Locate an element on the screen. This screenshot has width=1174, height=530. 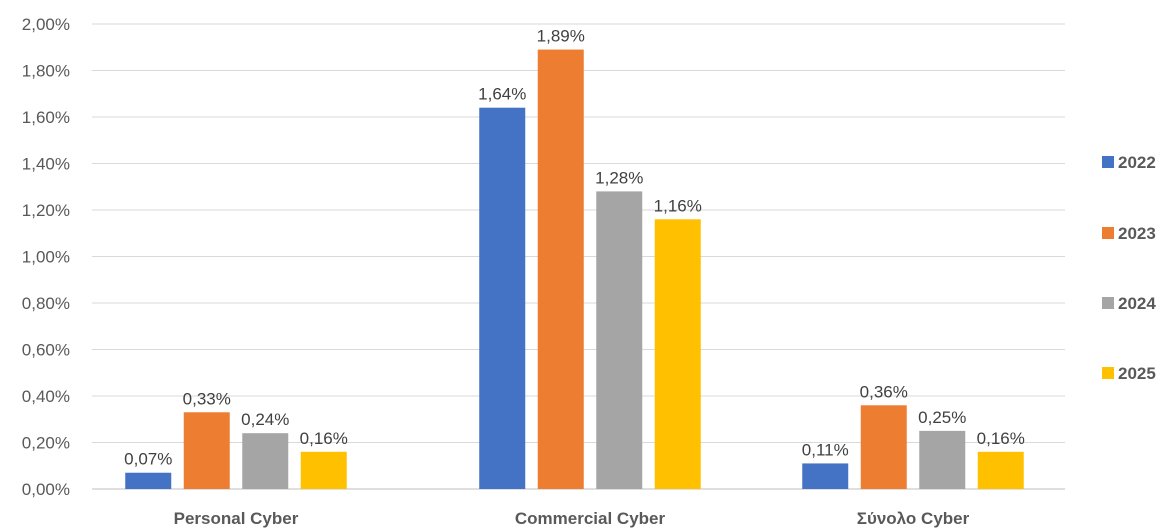
legend-label: 2025 is located at coordinates (1137, 373).